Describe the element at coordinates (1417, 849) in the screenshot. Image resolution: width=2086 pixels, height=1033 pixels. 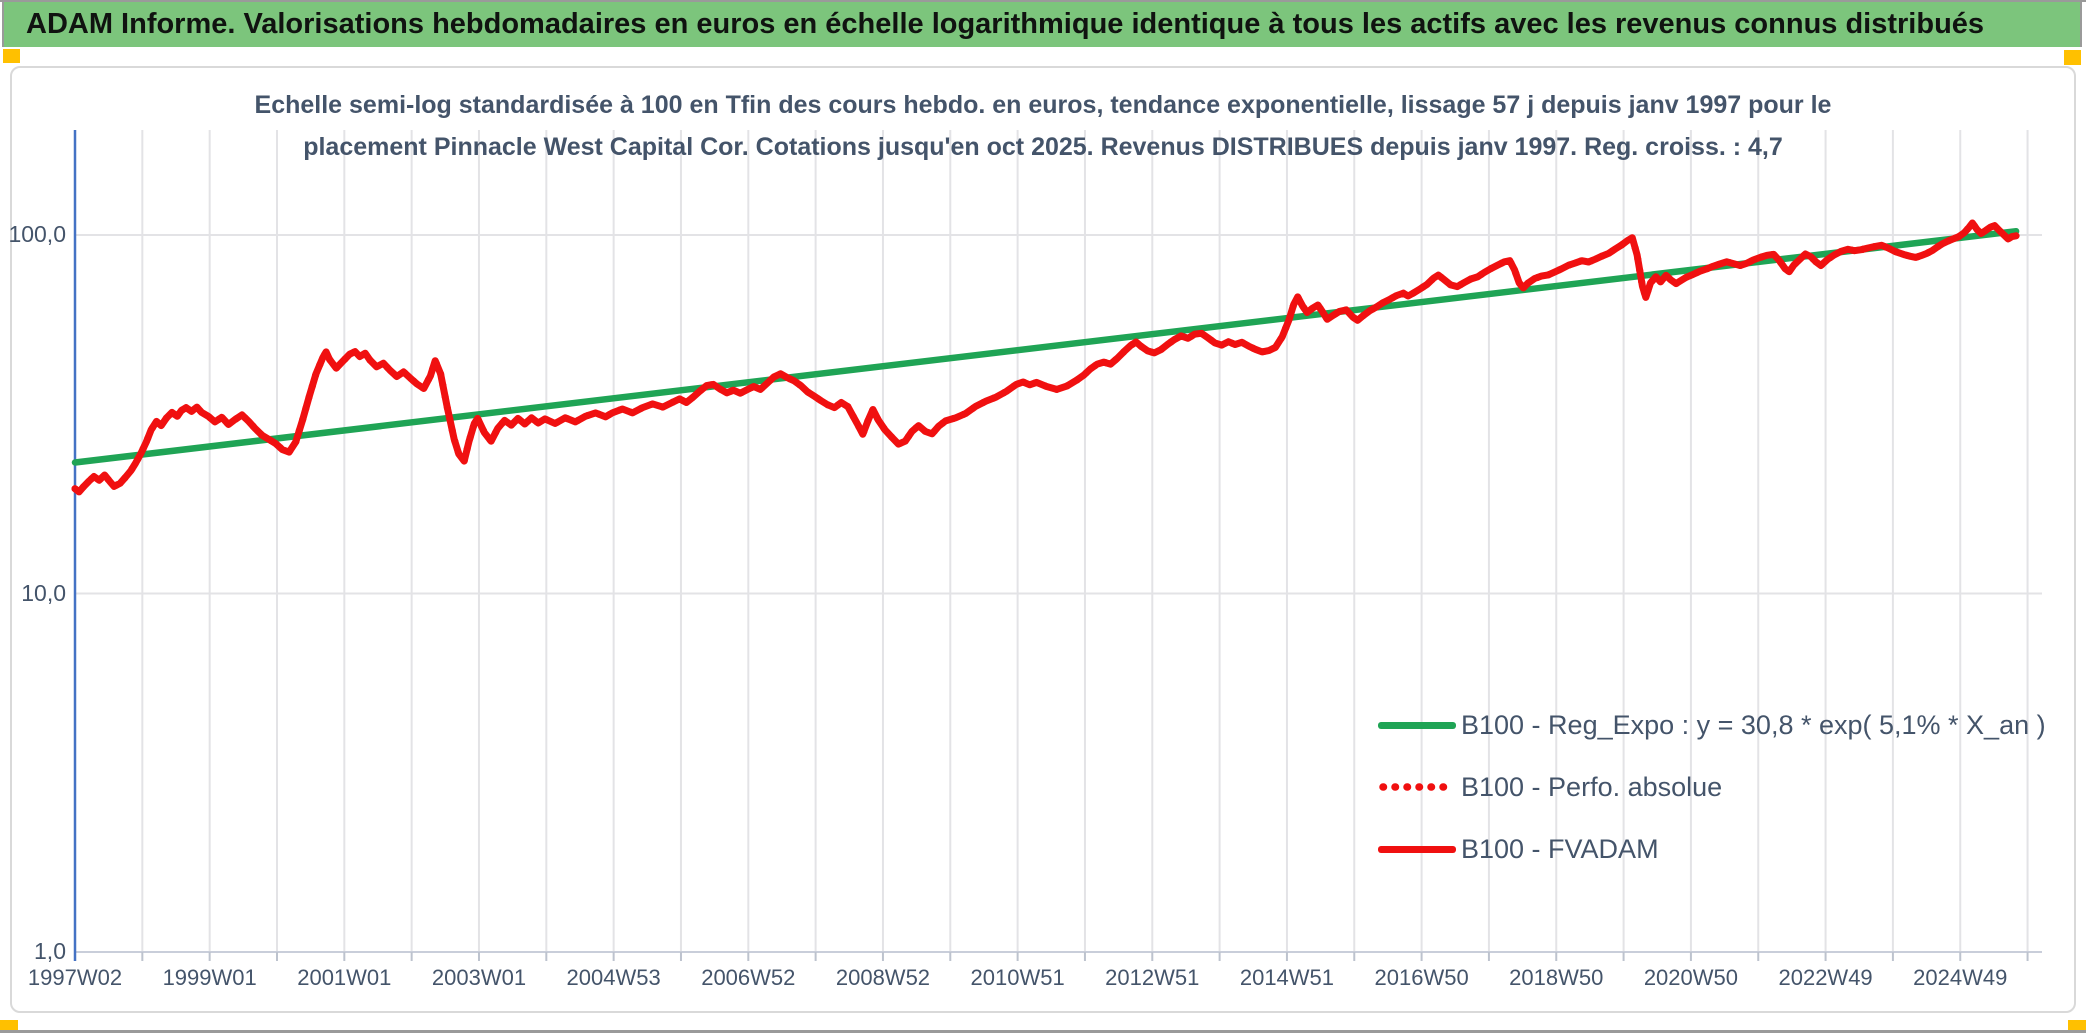
I see `legend-swatch-red-line` at that location.